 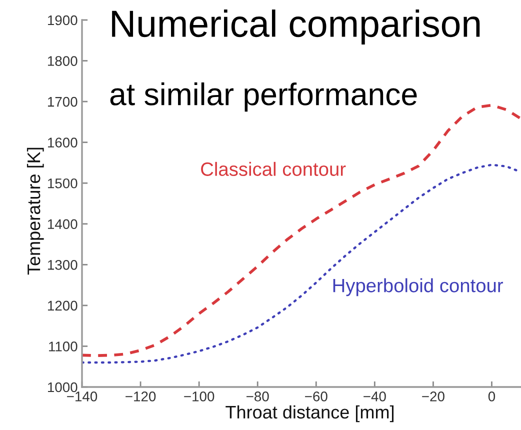 What do you see at coordinates (82, 397) in the screenshot?
I see `x-tick-label: −140` at bounding box center [82, 397].